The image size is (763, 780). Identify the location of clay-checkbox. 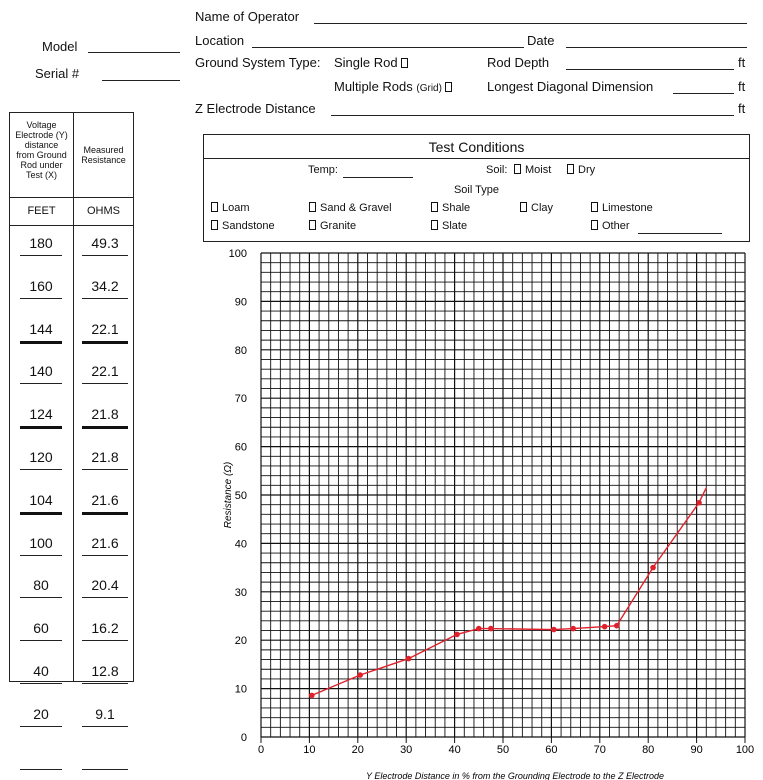
(523, 207).